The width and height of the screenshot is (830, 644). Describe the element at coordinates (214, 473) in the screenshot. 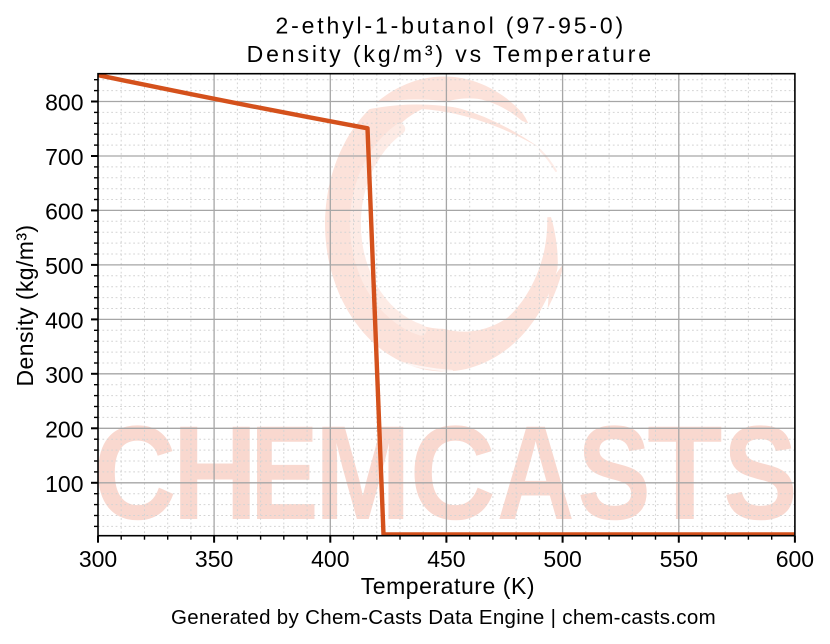

I see `svg-text: H` at that location.